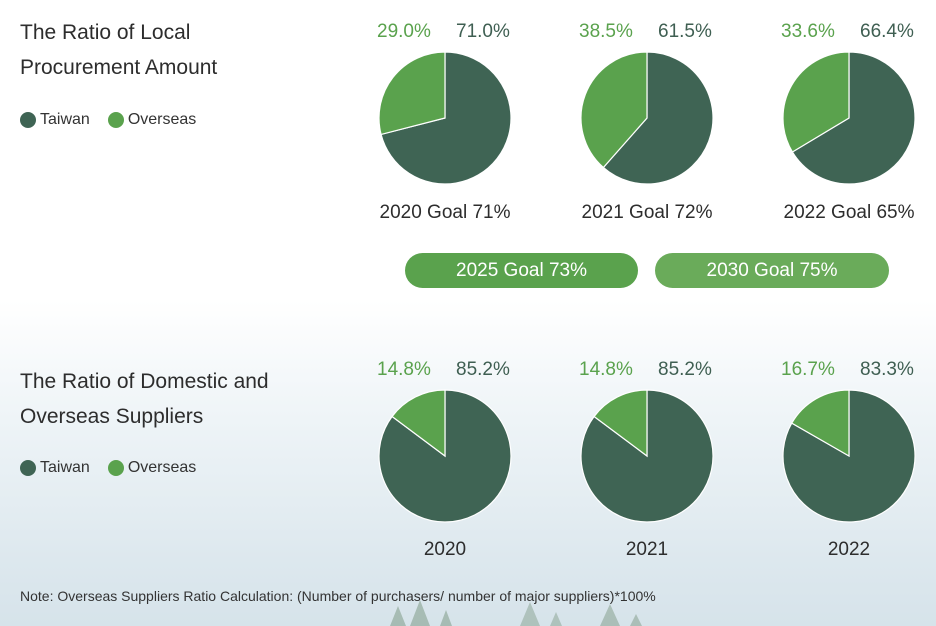  I want to click on procurement-title-line2: Procurement Amount, so click(119, 67).